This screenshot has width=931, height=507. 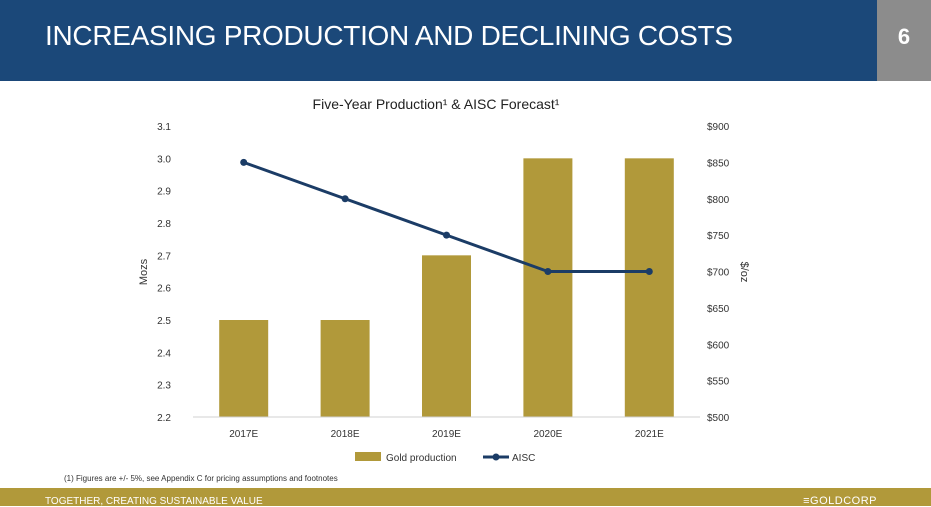 I want to click on series-line-aisc, so click(x=446, y=216).